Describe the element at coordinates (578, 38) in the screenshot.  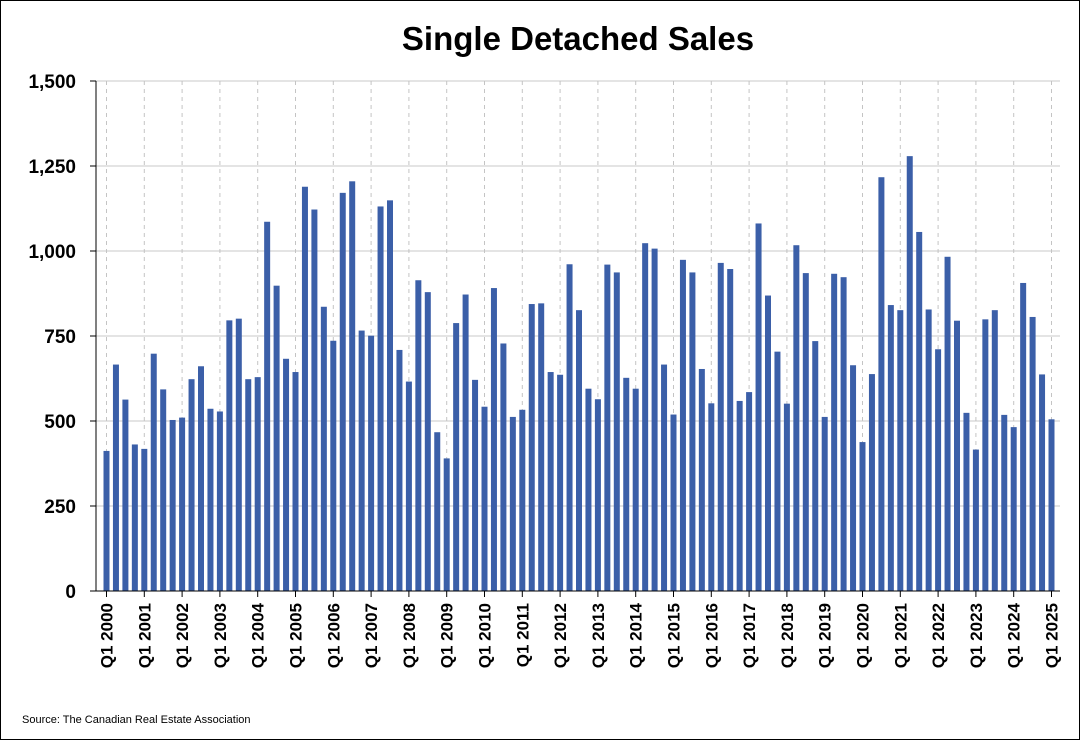
I see `chart-title: Single Detached Sales` at that location.